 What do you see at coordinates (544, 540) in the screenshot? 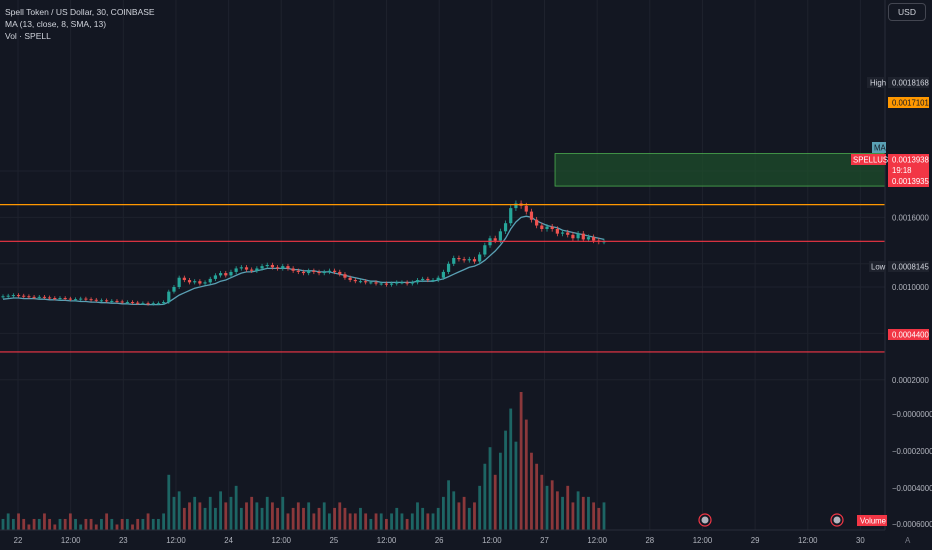
I see `time-tick-label: 27` at bounding box center [544, 540].